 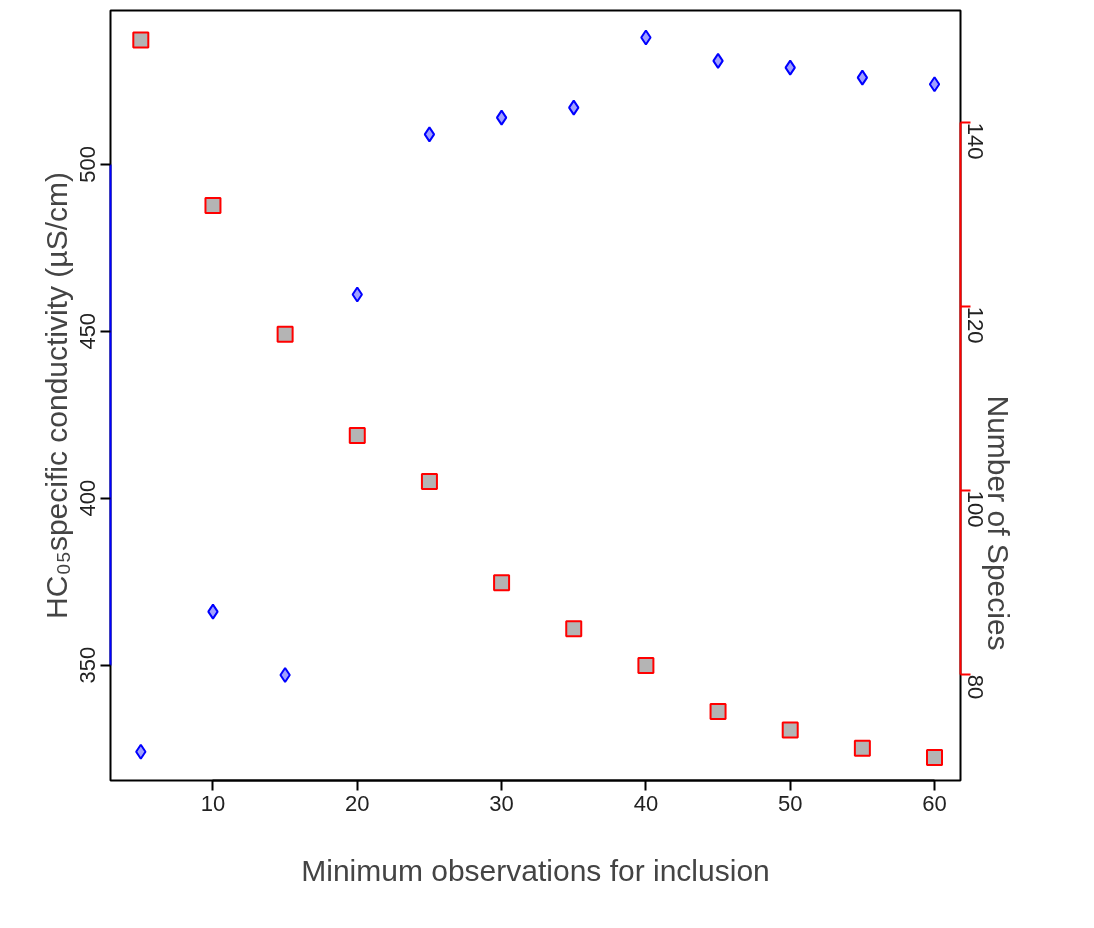 What do you see at coordinates (790, 803) in the screenshot?
I see `x-tick-label: 50` at bounding box center [790, 803].